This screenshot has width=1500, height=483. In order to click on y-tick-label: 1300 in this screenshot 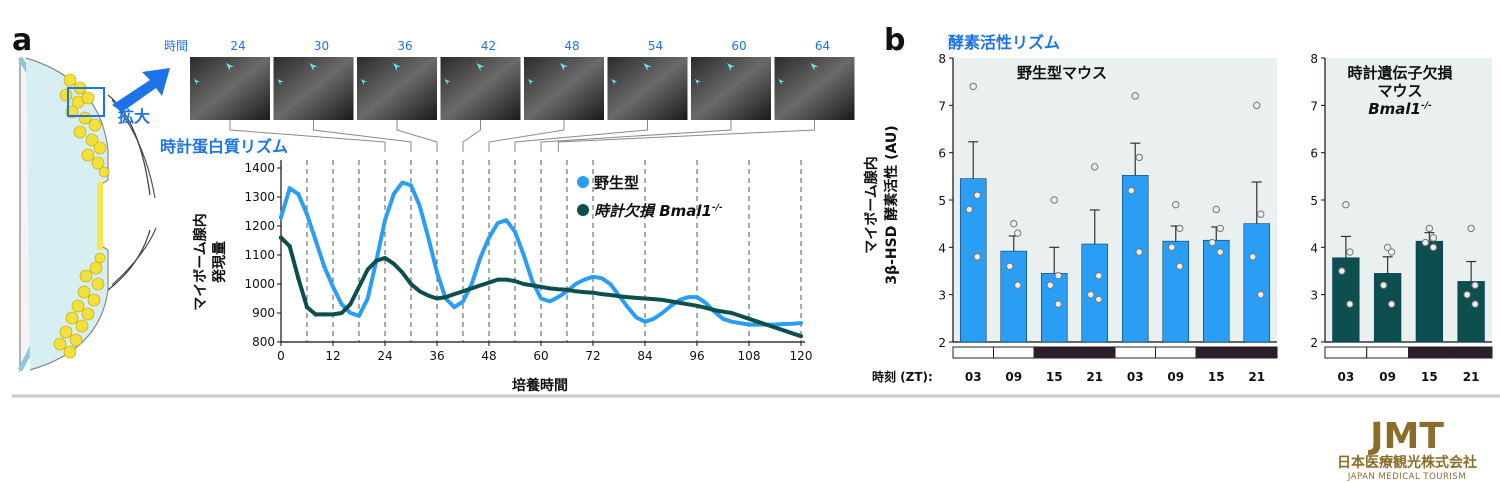, I will do `click(259, 197)`.